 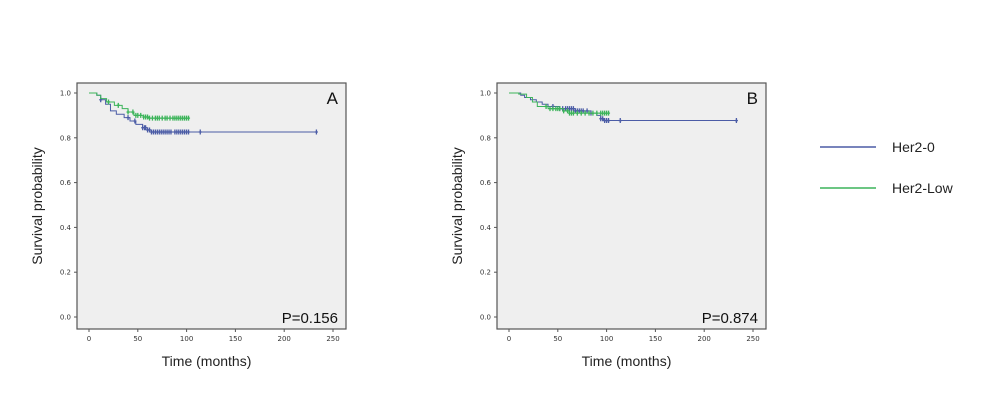 I want to click on legend: Her2-0 Her2-Low, so click(x=887, y=167).